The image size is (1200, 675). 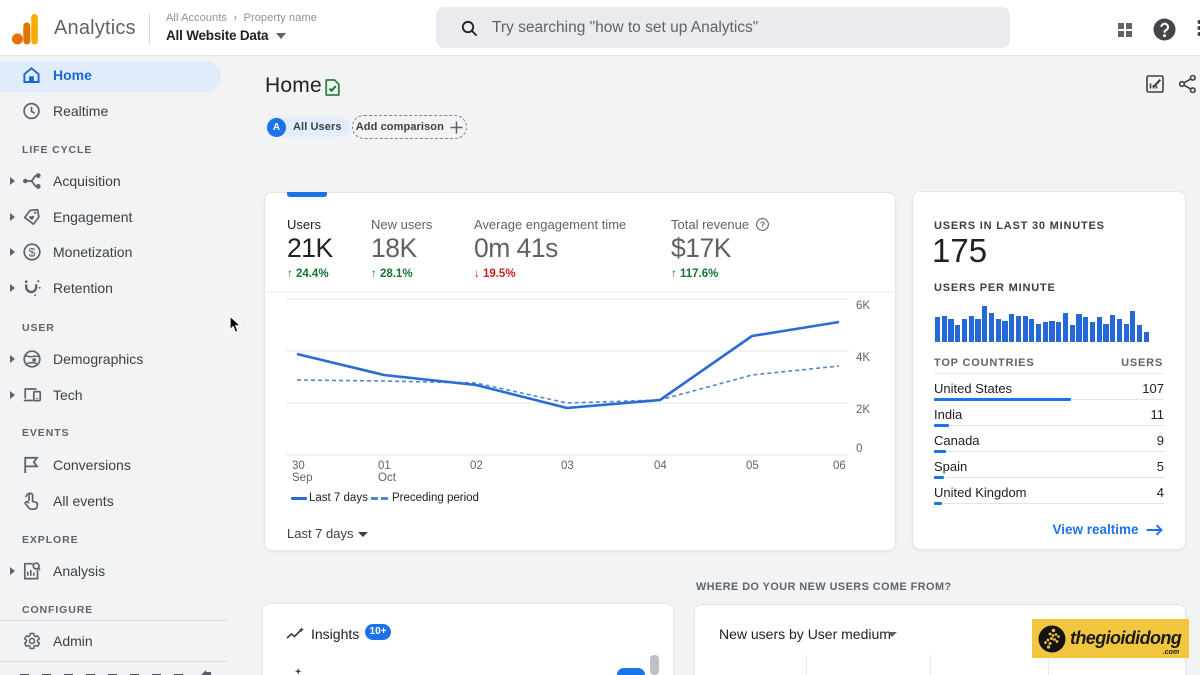 What do you see at coordinates (387, 478) in the screenshot?
I see `svg-text: Oct` at bounding box center [387, 478].